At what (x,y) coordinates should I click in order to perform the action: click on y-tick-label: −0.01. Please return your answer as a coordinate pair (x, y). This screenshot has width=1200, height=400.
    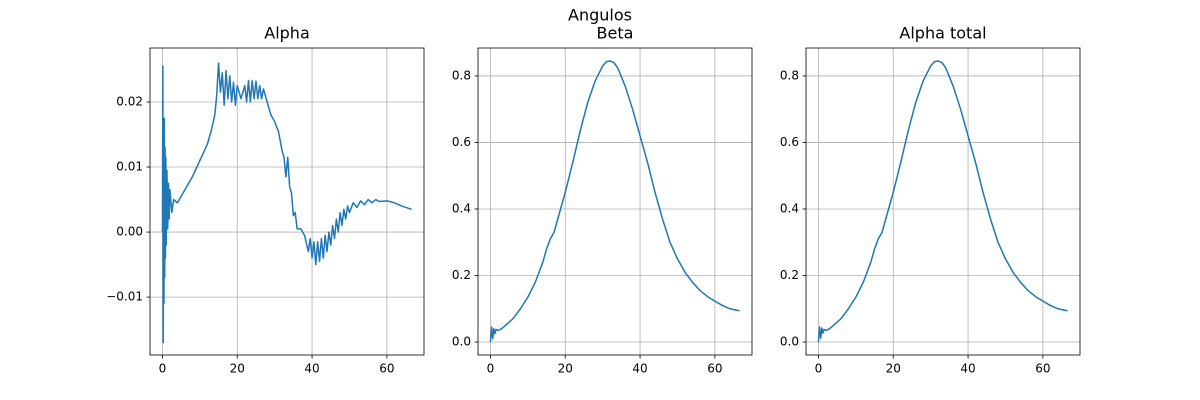
    Looking at the image, I should click on (124, 297).